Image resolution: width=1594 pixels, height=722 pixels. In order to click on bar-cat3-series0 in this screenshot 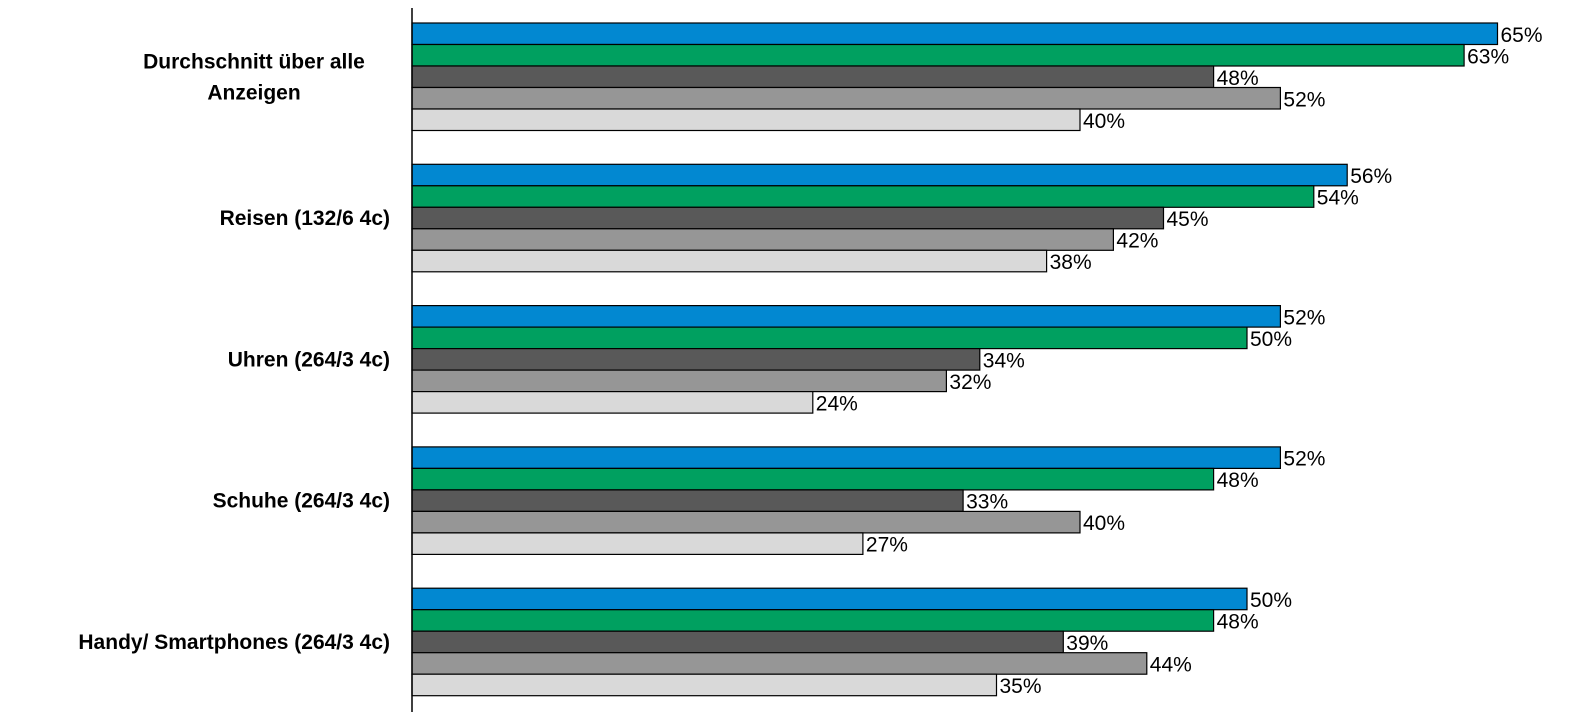, I will do `click(846, 457)`.